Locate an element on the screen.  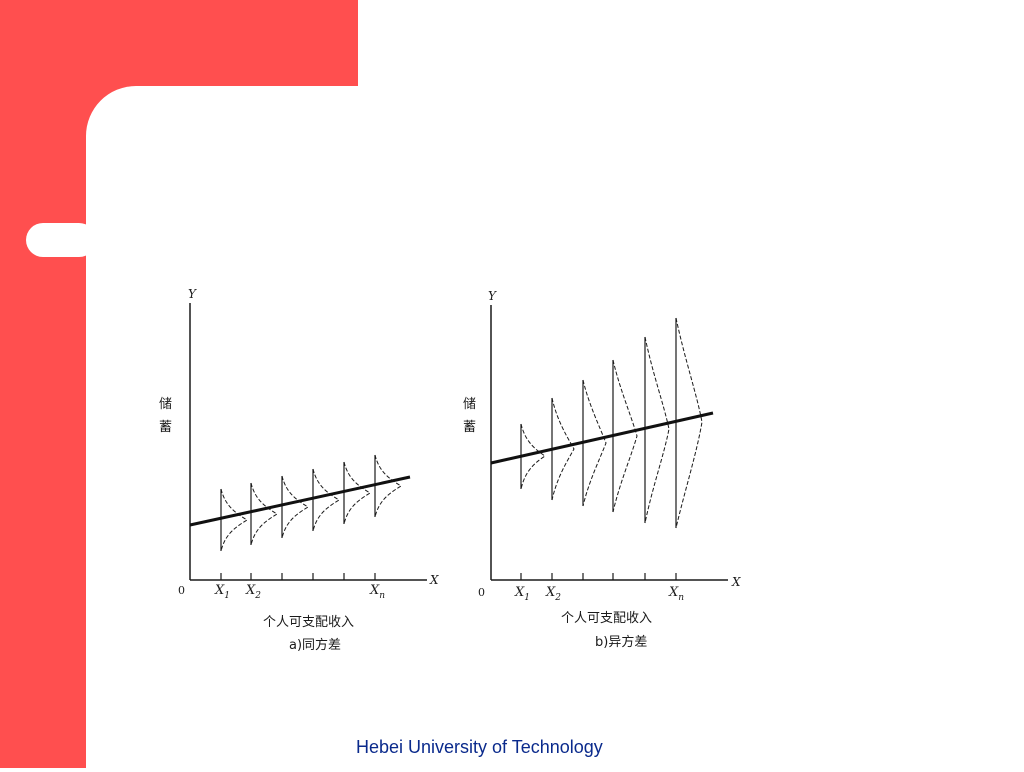
heteroscedasticity-figure: Y X 0 储 蓄 X1 X2 Xn is located at coordinates (602, 469).